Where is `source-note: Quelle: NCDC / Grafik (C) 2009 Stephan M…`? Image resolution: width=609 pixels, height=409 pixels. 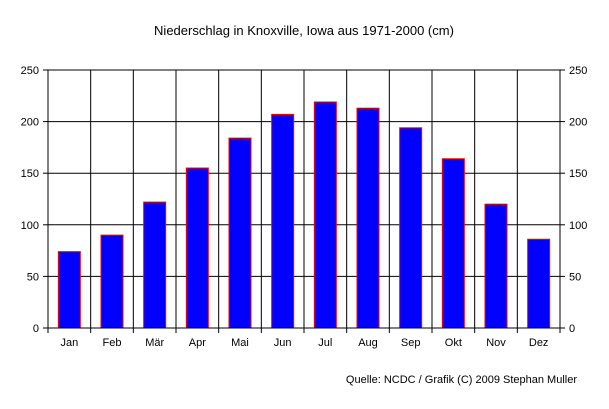
source-note: Quelle: NCDC / Grafik (C) 2009 Stephan M… is located at coordinates (461, 380).